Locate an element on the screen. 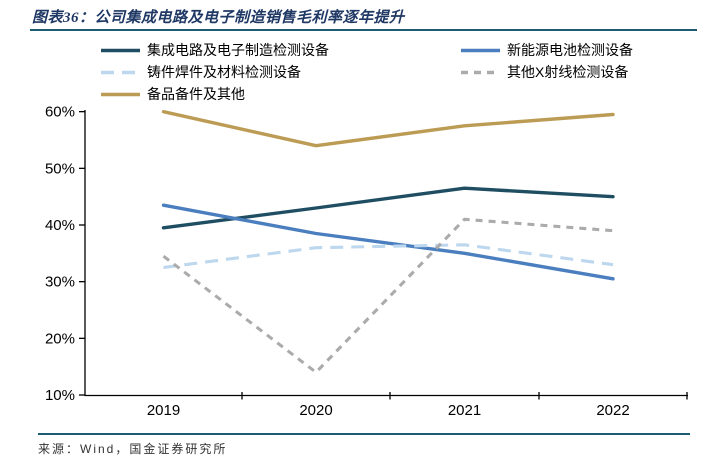 The width and height of the screenshot is (725, 457). x-tick-label: 2020 is located at coordinates (315, 410).